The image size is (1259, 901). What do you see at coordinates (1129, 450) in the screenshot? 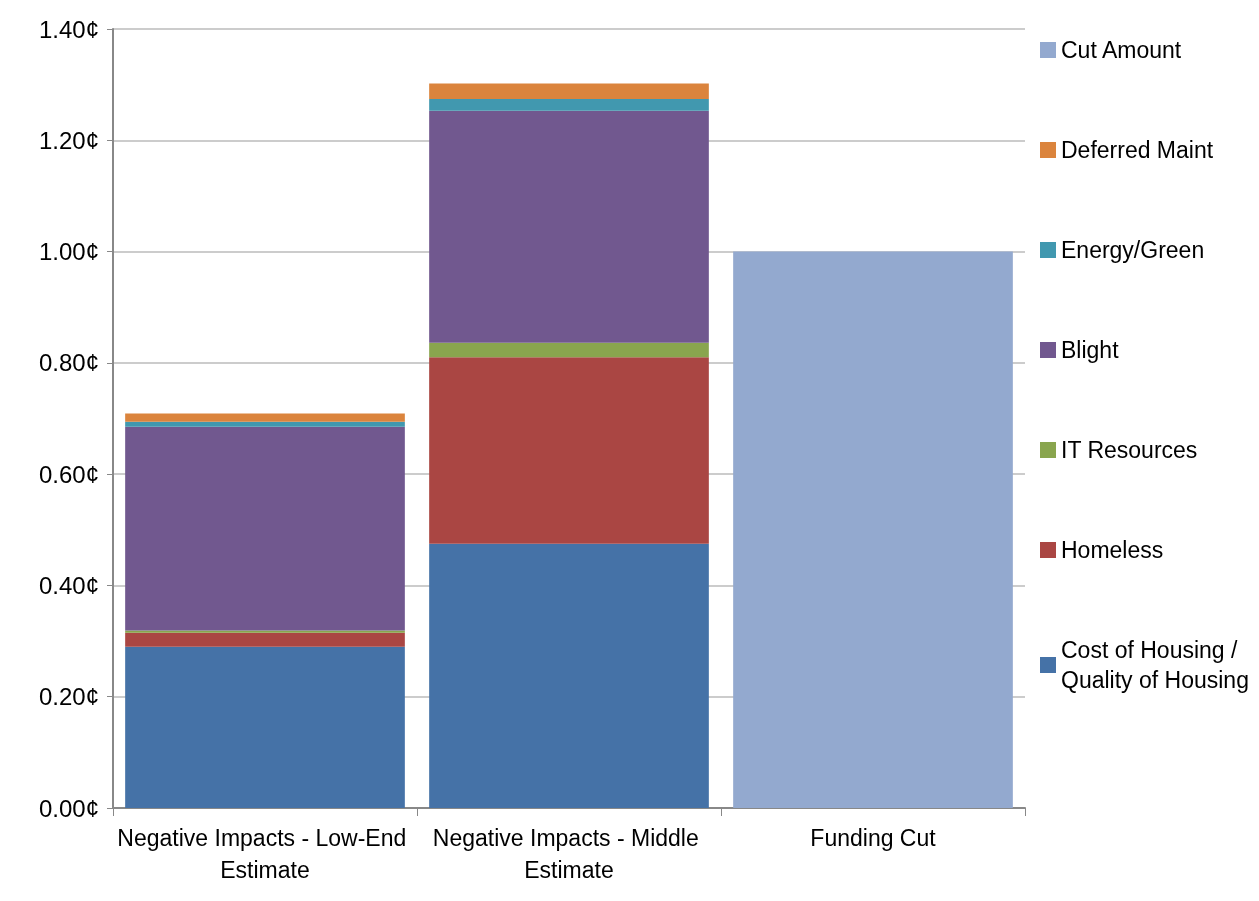
I see `legend-label: IT Resources` at bounding box center [1129, 450].